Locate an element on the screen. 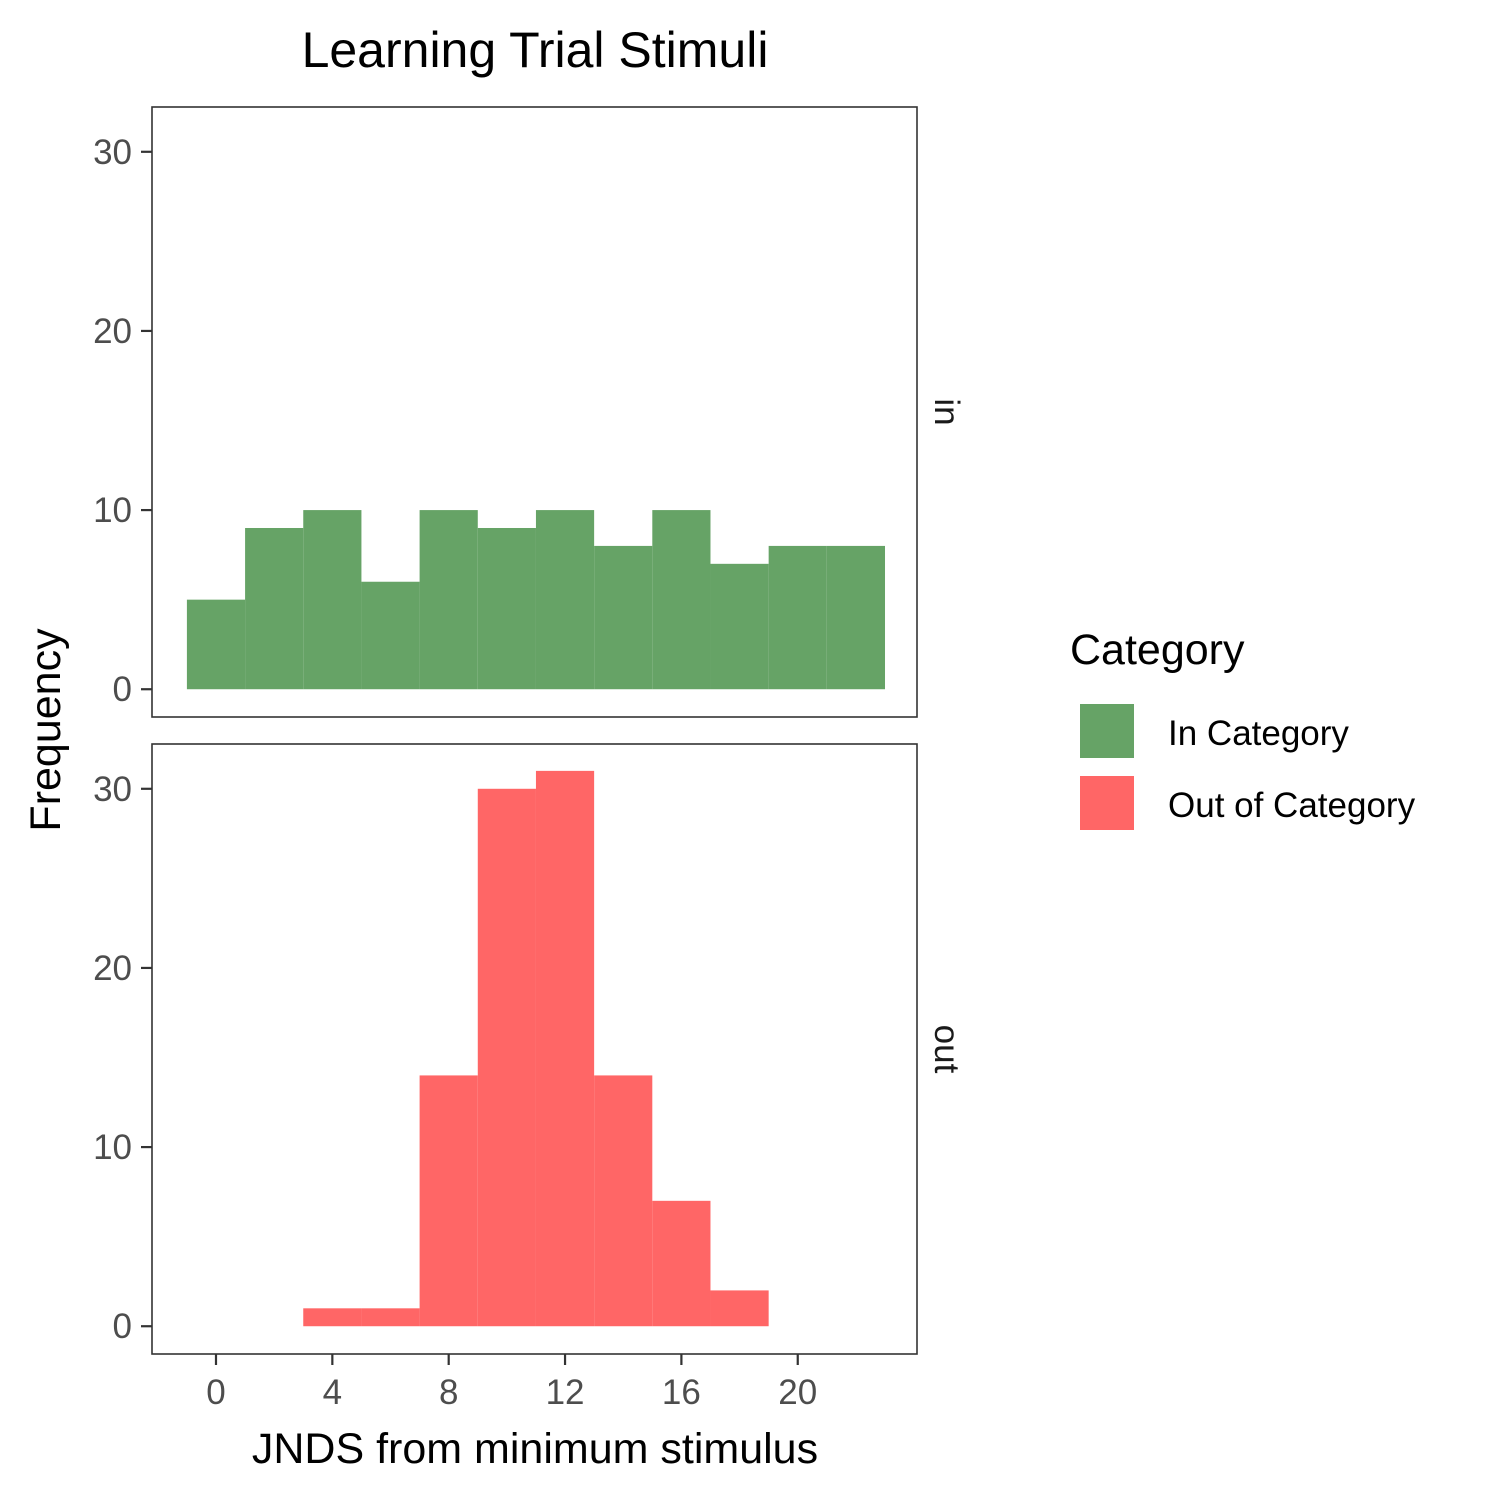 The width and height of the screenshot is (1500, 1500). legend-item-in-category: In Category is located at coordinates (1214, 731).